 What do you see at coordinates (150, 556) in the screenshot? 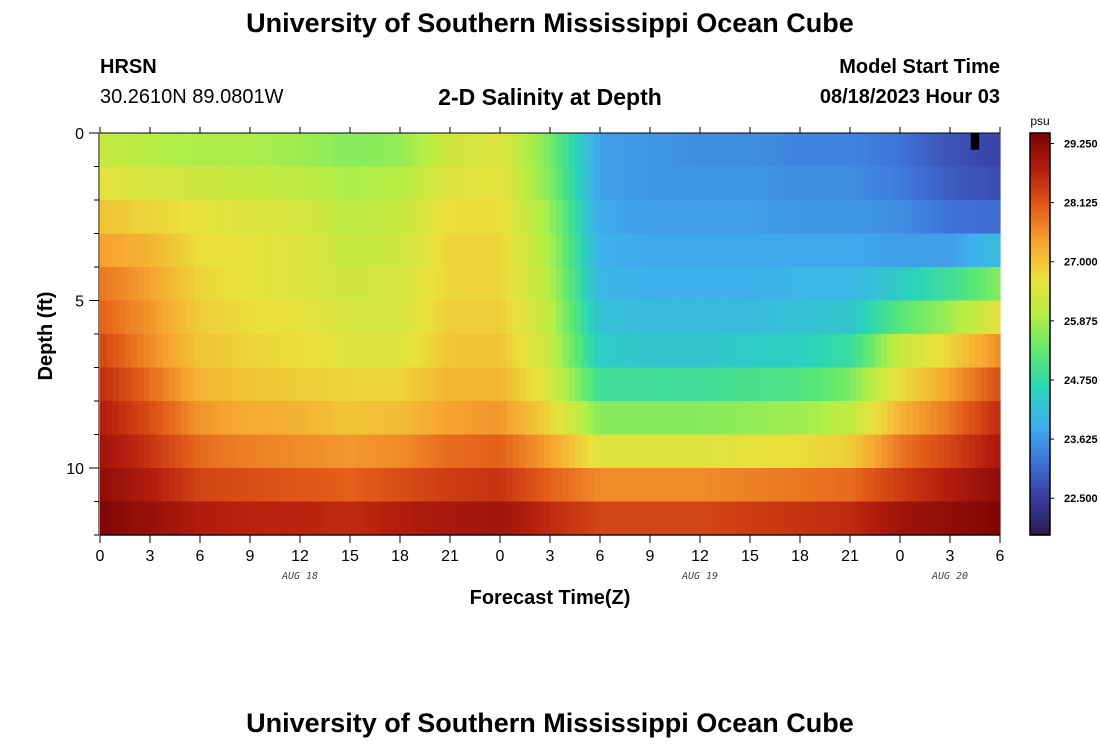
I see `x-tick-label: 3` at bounding box center [150, 556].